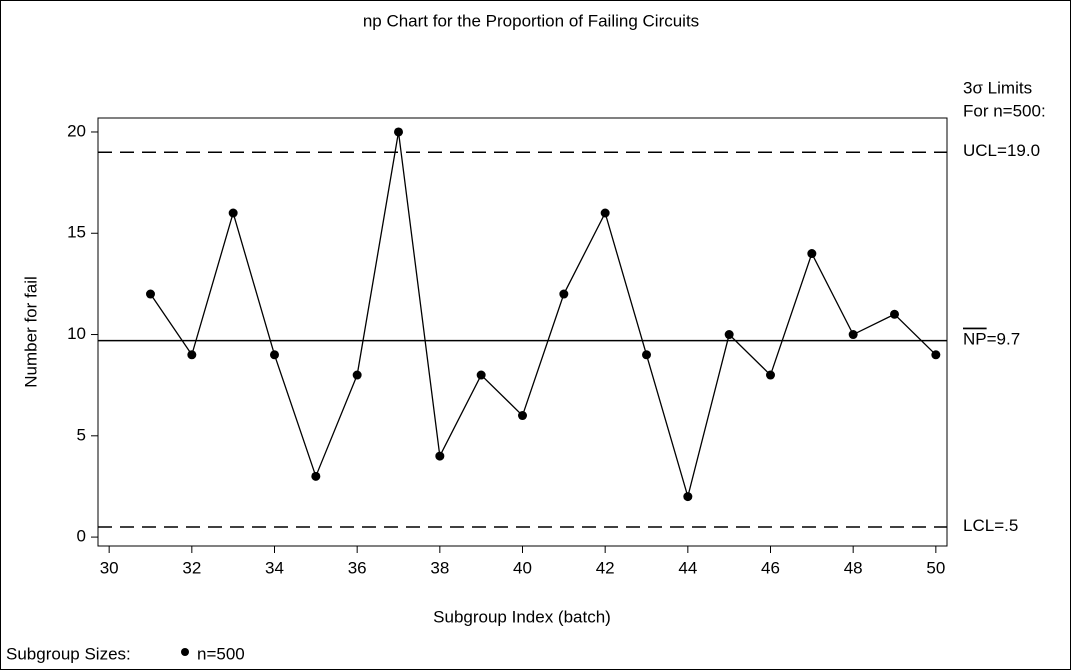 The image size is (1071, 670). What do you see at coordinates (980, 151) in the screenshot?
I see `control-limit-name: UCL` at bounding box center [980, 151].